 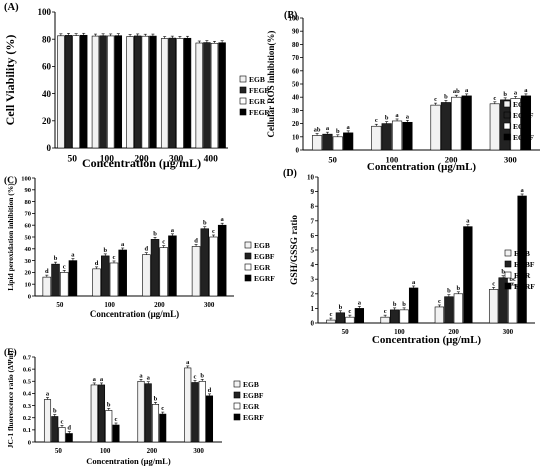 I want to click on x-tick-label: 50, so click(x=346, y=332).